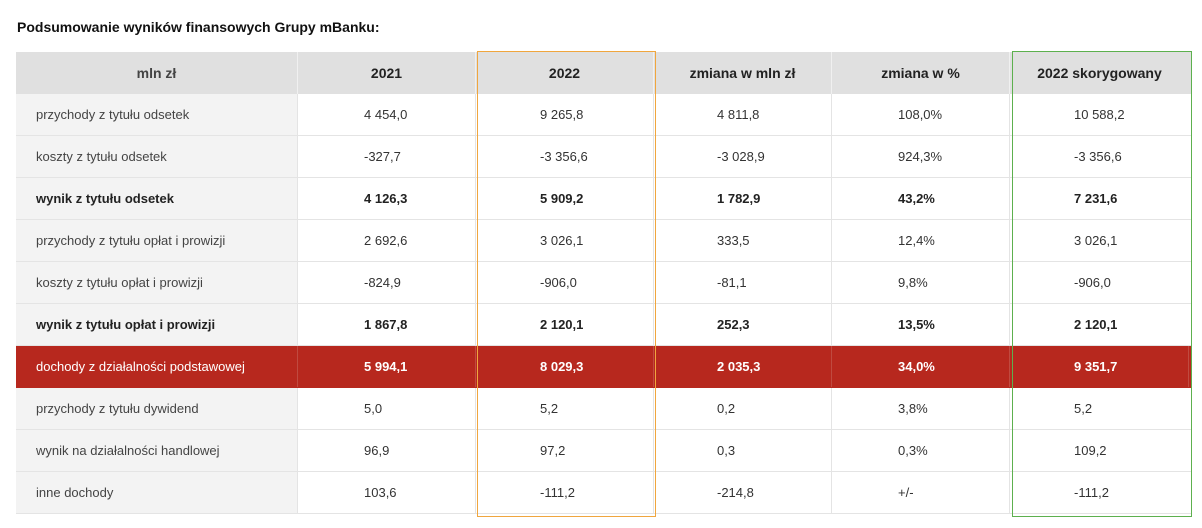 This screenshot has height=528, width=1202. I want to click on cell-2022: 2 120,1, so click(565, 324).